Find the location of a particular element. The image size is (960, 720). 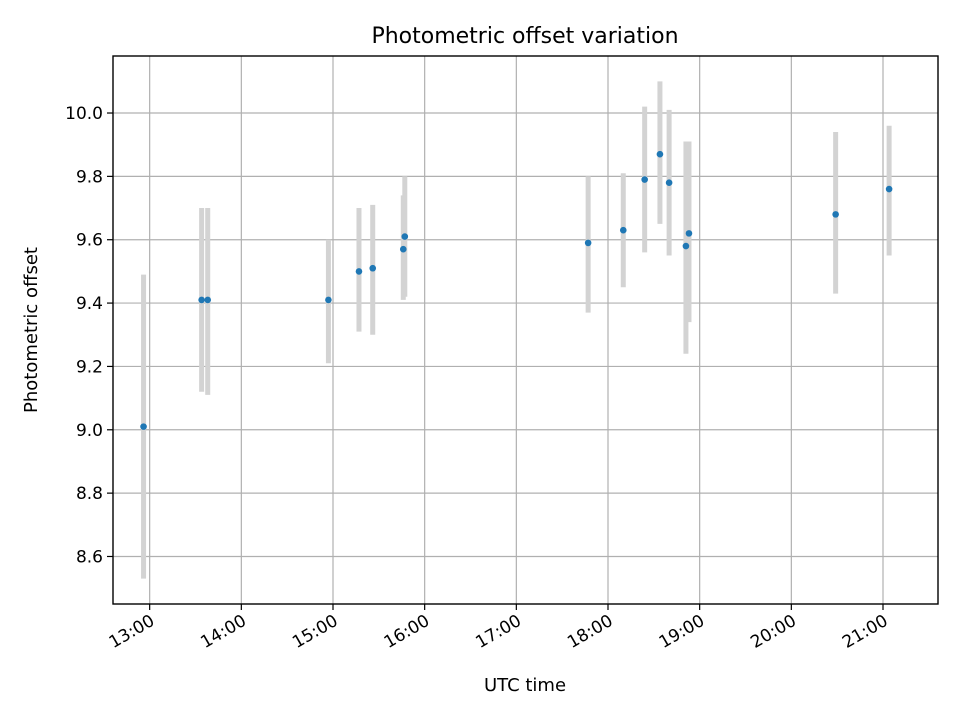

y-tick-label: 8.6 is located at coordinates (89, 557).